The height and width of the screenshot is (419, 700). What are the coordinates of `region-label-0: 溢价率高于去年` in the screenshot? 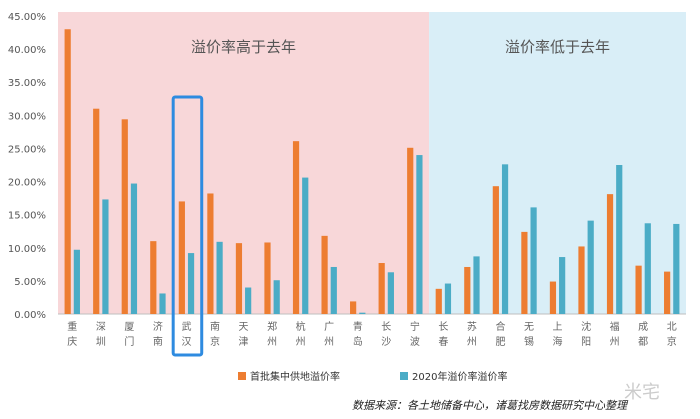 It's located at (243, 47).